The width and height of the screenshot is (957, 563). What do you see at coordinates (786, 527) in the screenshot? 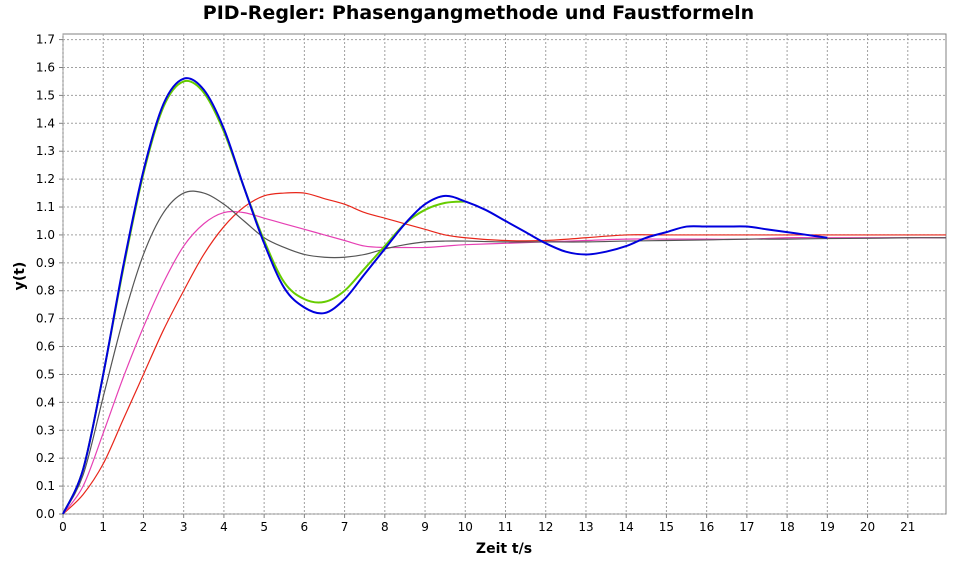
I see `x-tick-label: 18` at bounding box center [786, 527].